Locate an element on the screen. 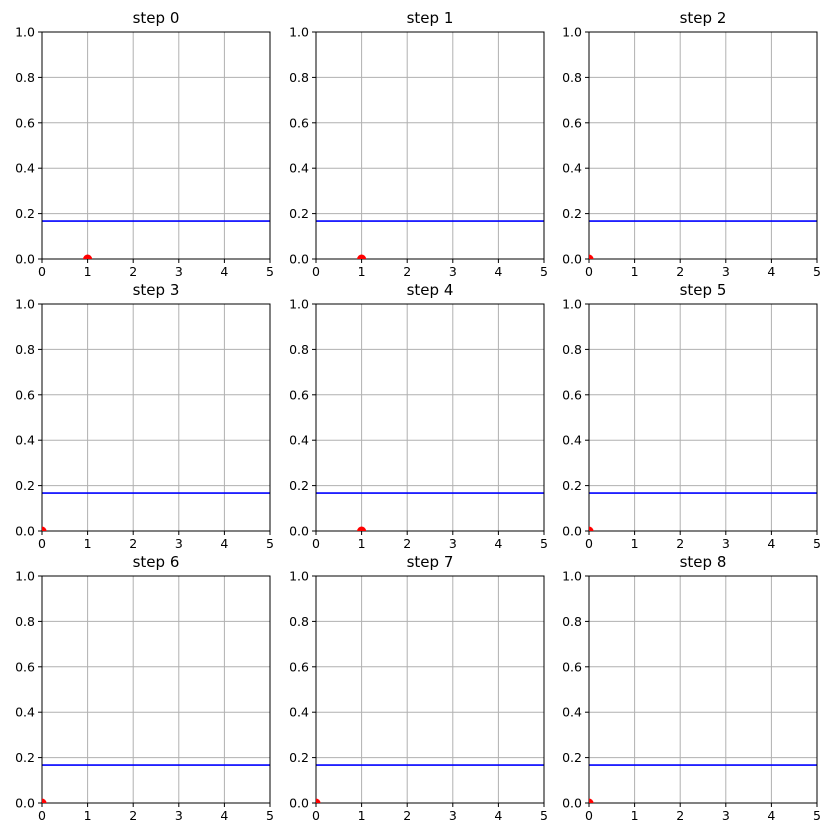 This screenshot has height=836, width=831. subplot-title: step 2 is located at coordinates (703, 18).